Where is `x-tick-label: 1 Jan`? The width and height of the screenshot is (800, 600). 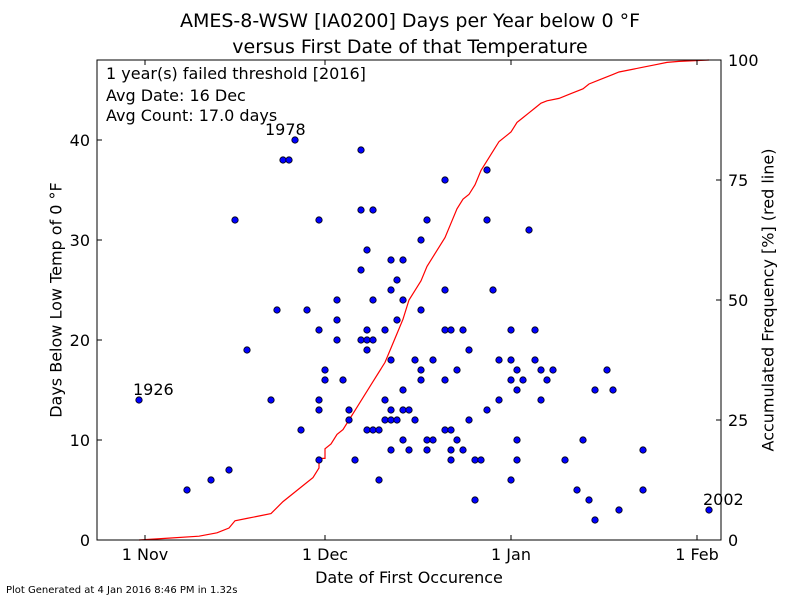 x-tick-label: 1 Jan is located at coordinates (511, 554).